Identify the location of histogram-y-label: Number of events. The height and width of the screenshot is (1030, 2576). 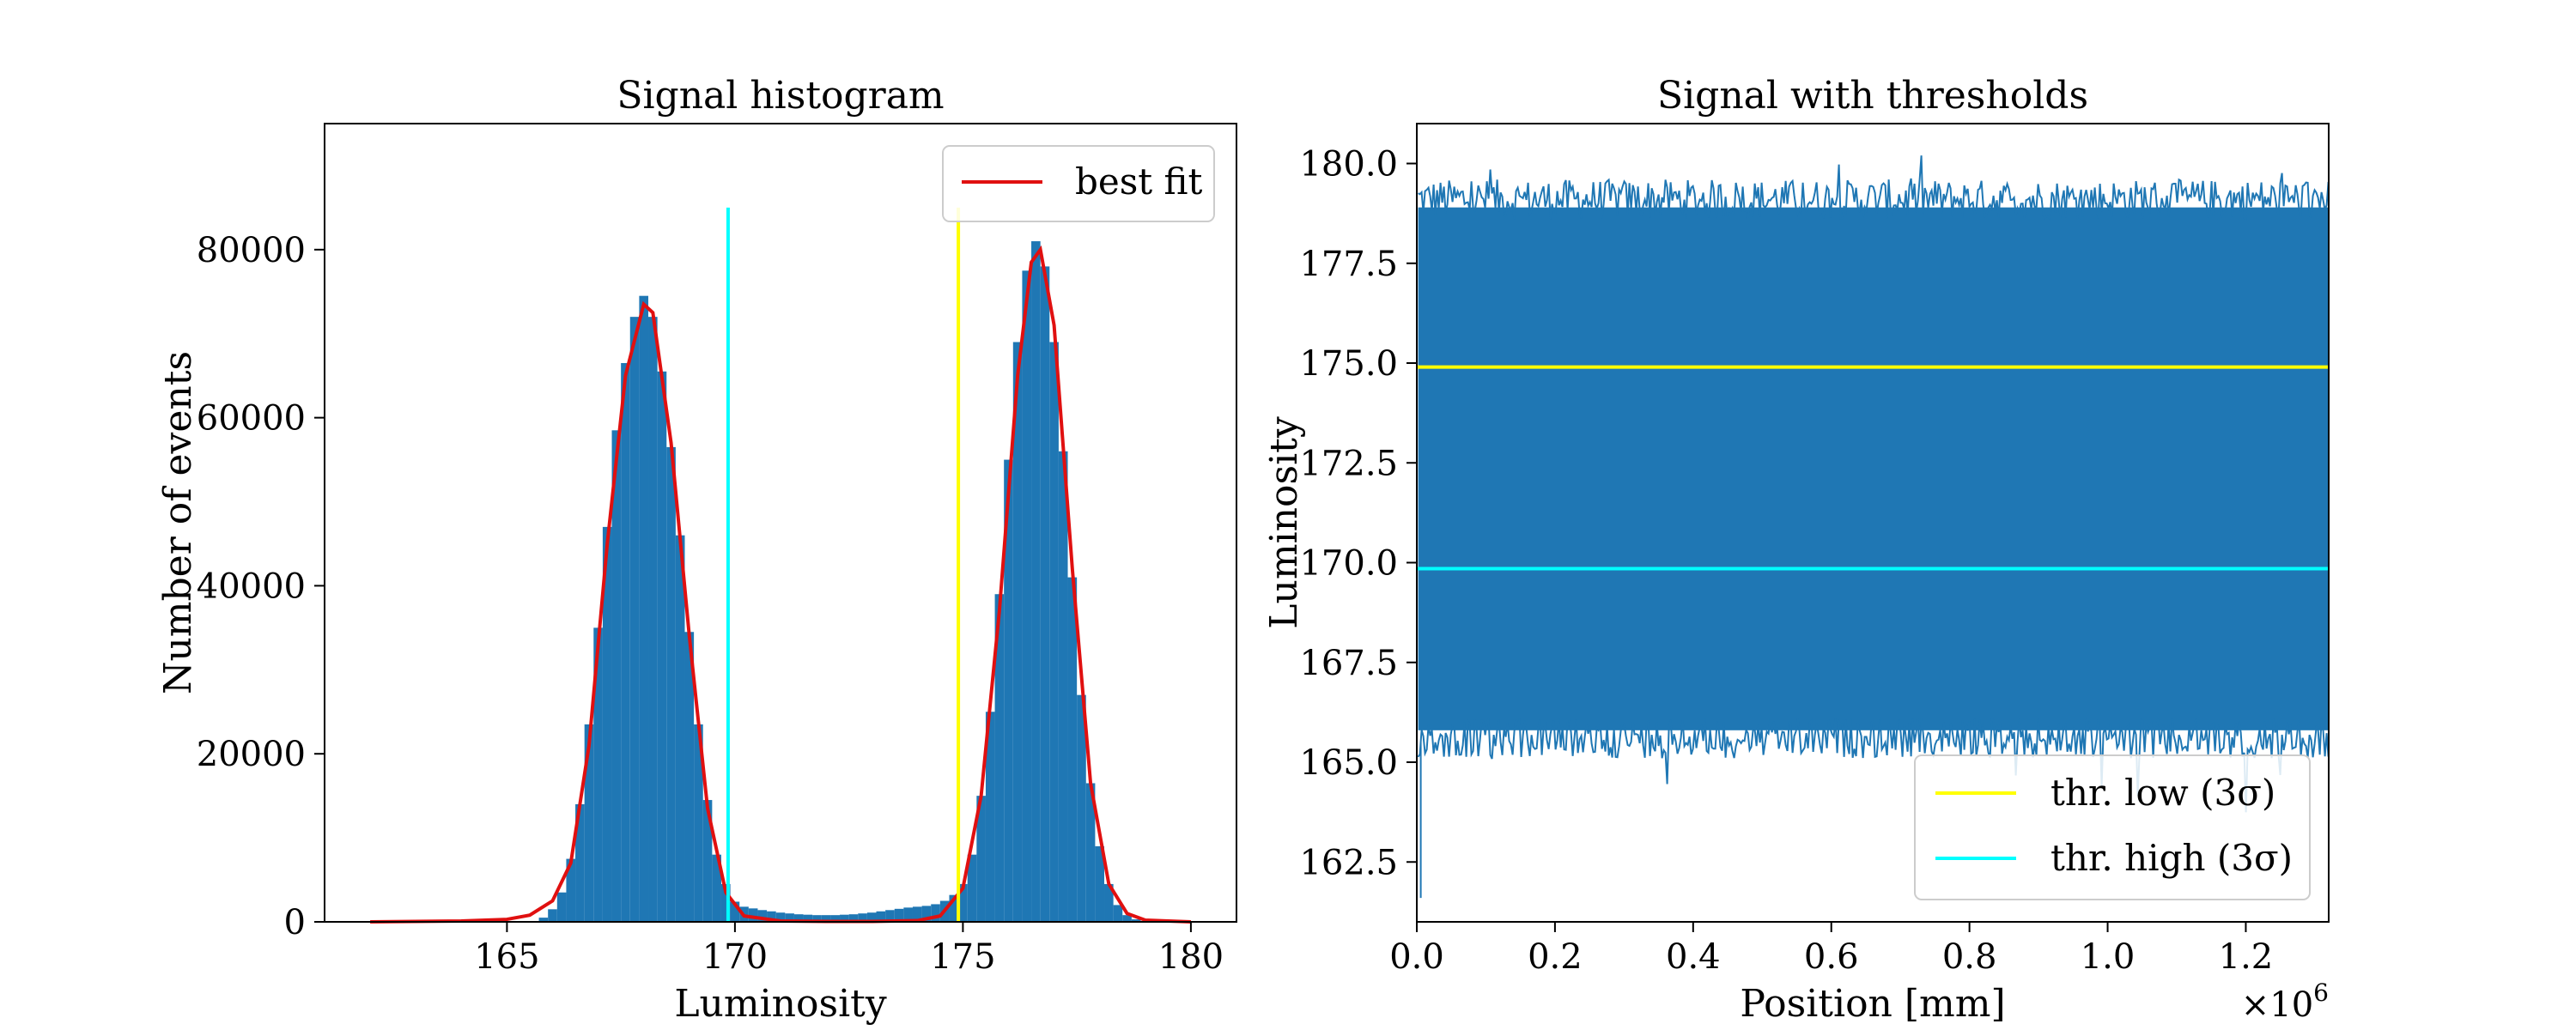
(178, 522).